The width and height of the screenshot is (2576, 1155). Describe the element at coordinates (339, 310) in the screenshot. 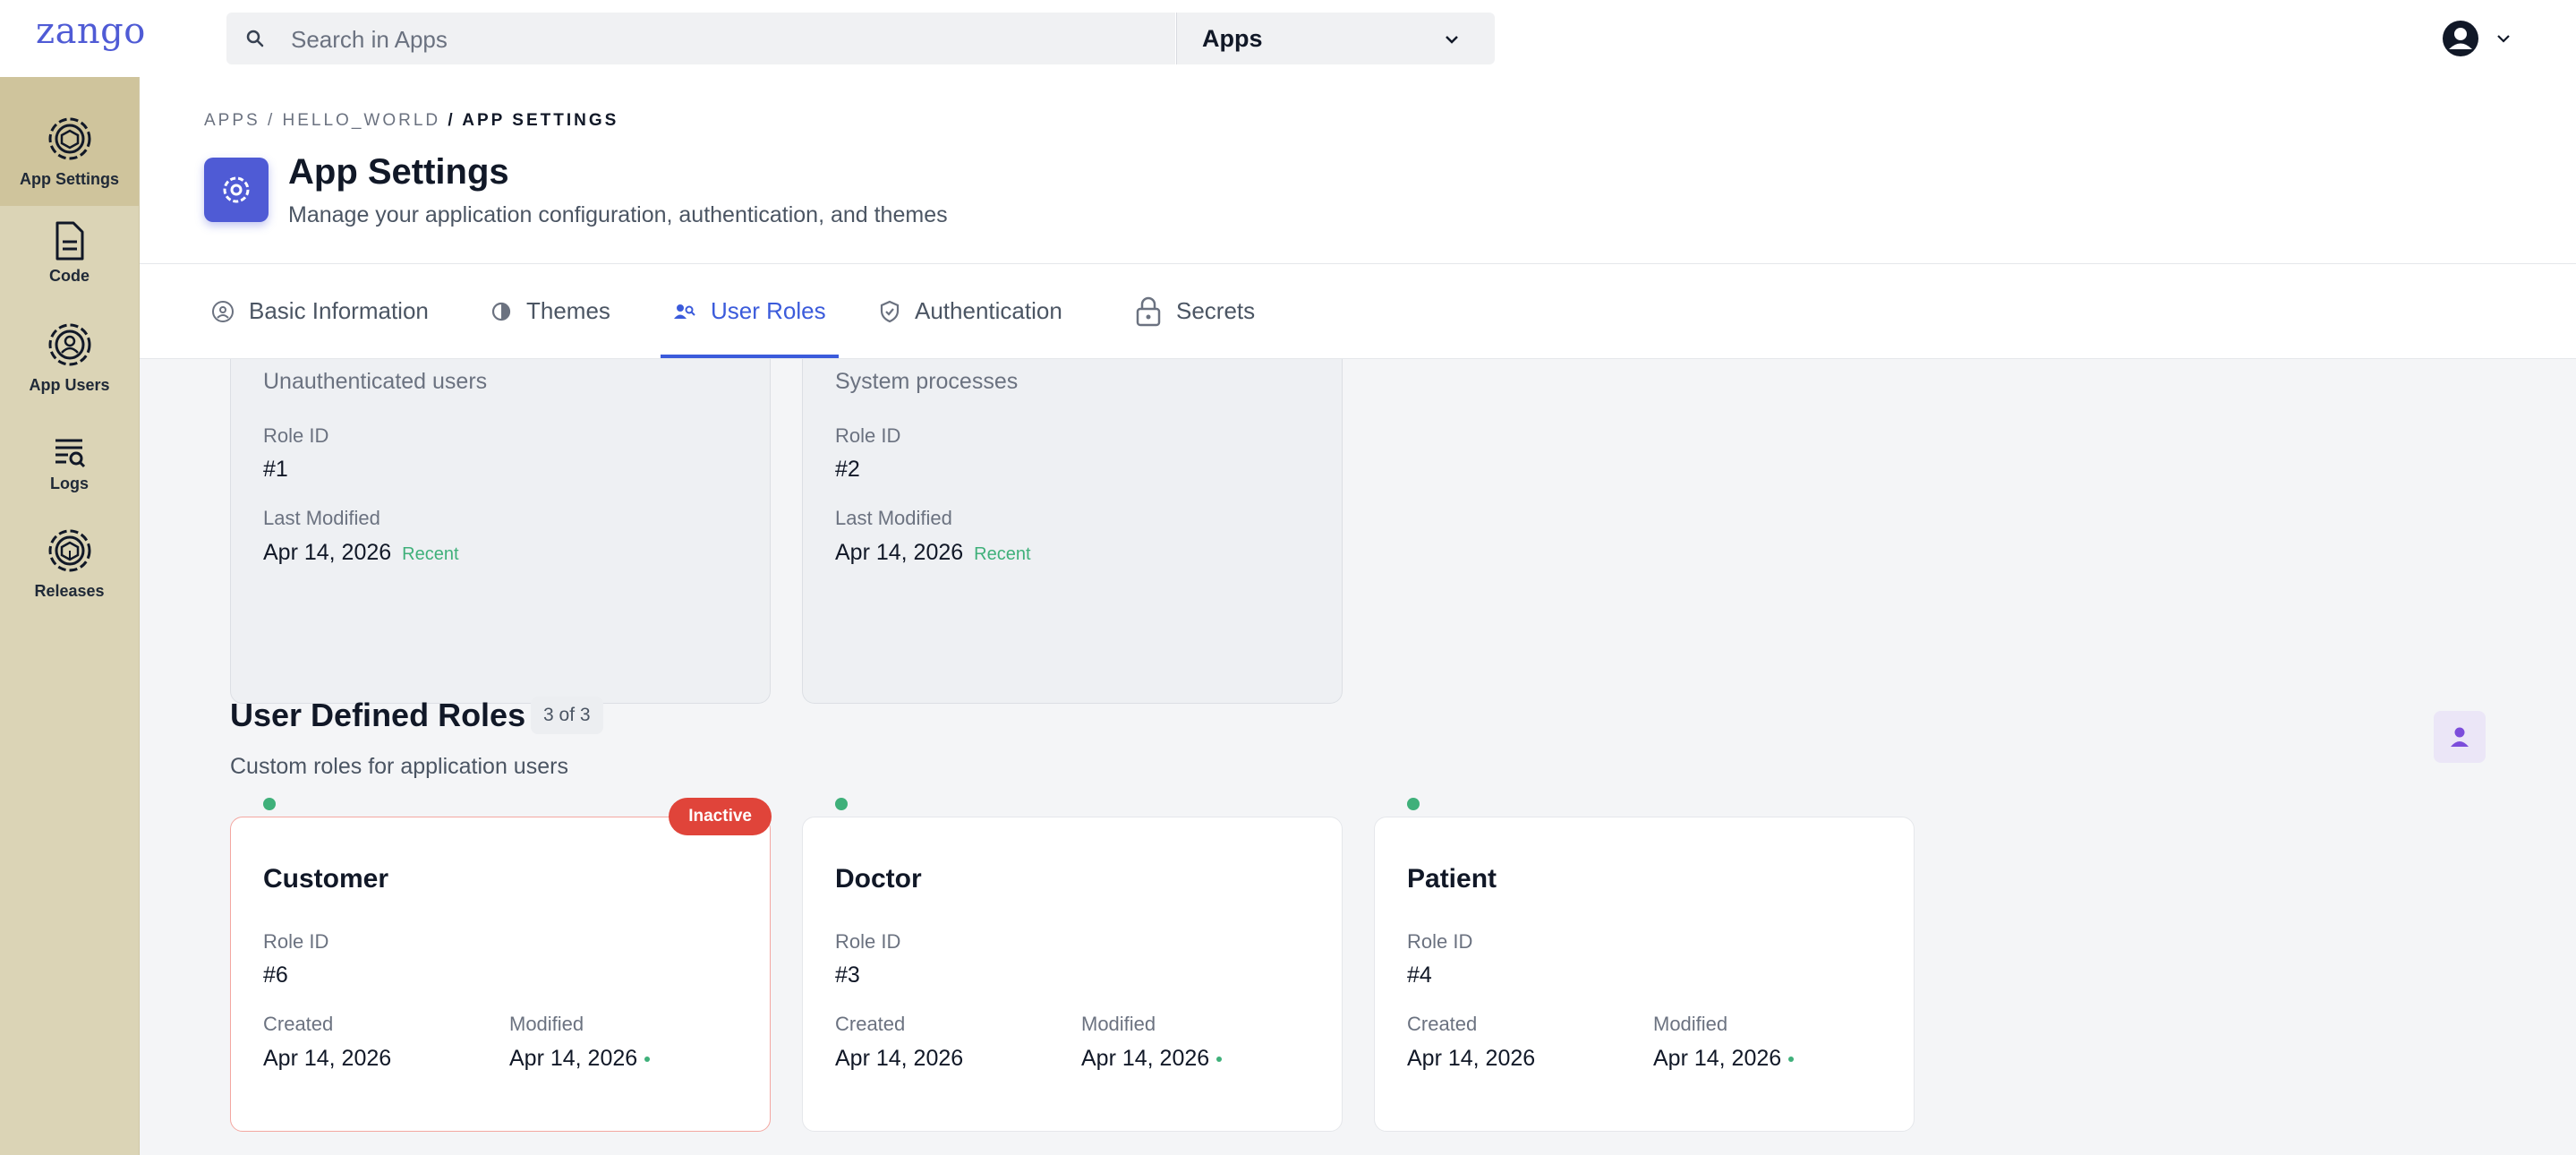

I see `tab-label: Basic Information` at that location.